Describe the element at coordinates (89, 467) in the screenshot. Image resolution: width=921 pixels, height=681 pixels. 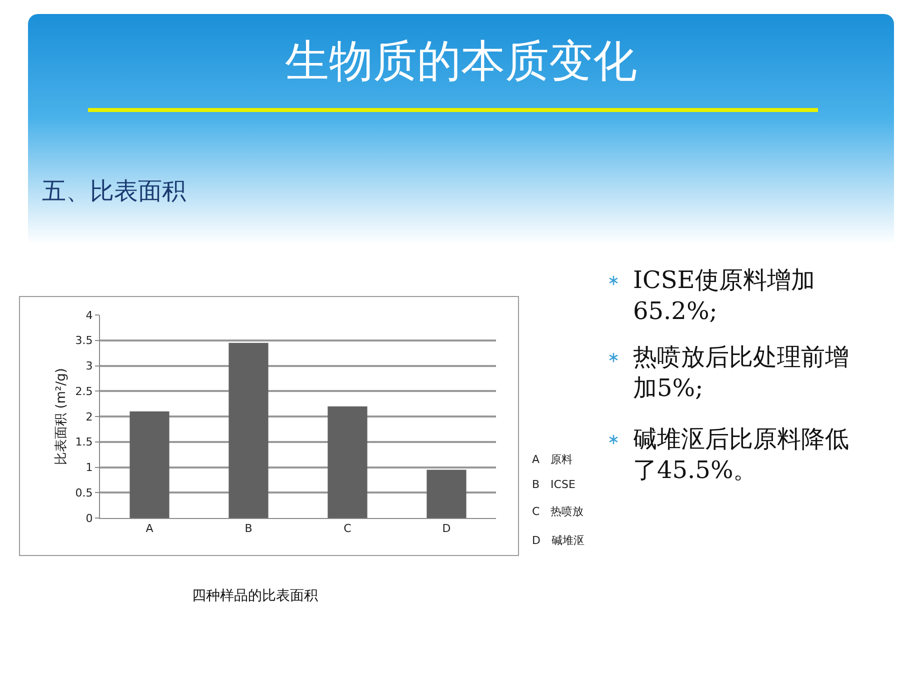
I see `y-tick-label: 1` at that location.